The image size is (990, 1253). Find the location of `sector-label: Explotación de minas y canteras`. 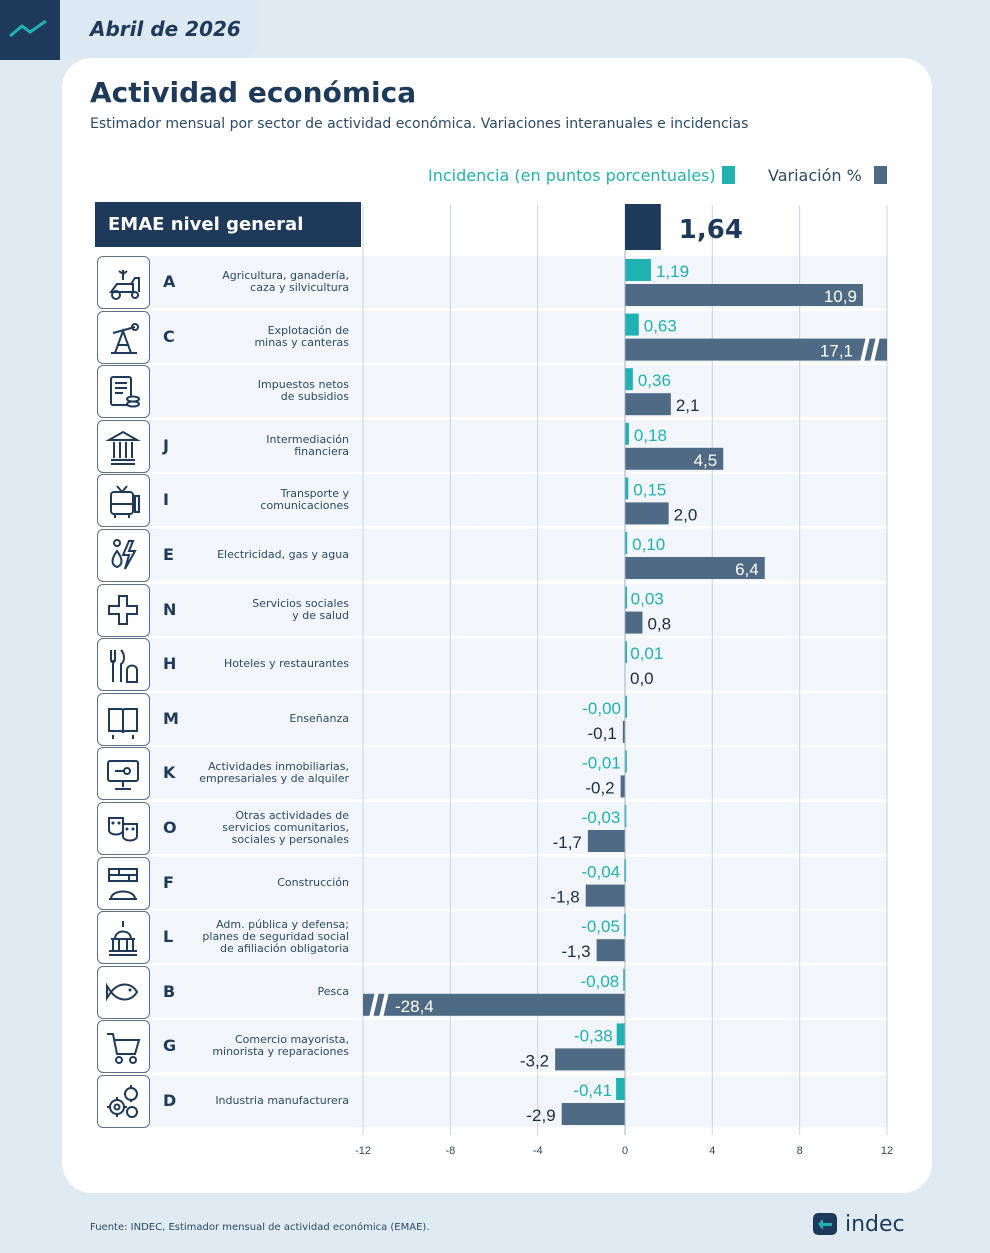

sector-label: Explotación de minas y canteras is located at coordinates (301, 336).